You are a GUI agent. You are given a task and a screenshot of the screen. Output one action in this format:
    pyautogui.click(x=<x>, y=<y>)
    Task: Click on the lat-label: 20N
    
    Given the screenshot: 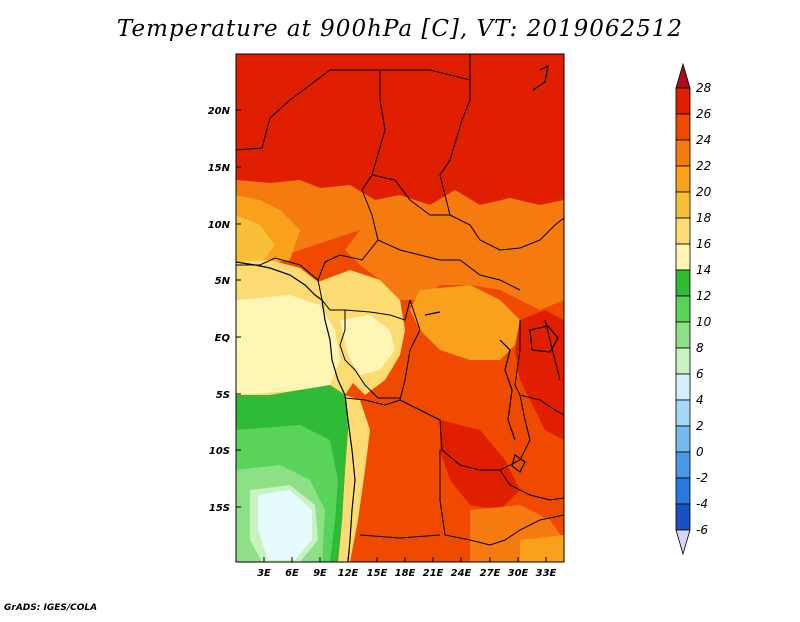 What is the action you would take?
    pyautogui.click(x=219, y=111)
    